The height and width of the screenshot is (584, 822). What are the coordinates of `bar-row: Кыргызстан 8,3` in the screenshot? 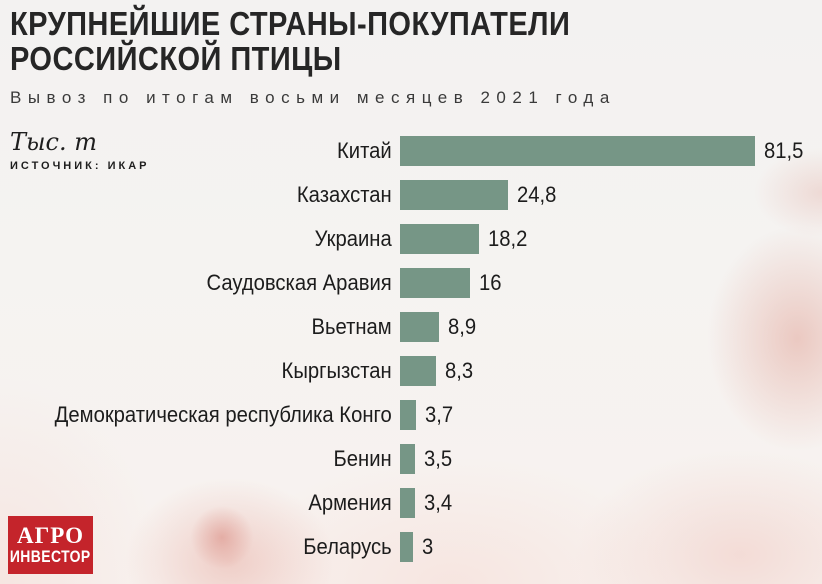 It's located at (411, 371).